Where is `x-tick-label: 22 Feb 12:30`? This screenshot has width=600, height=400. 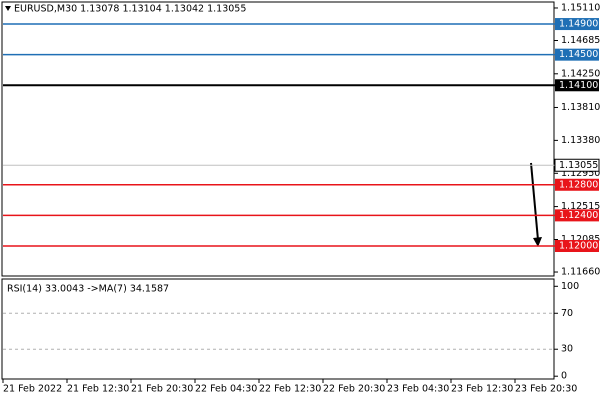
x-tick-label: 22 Feb 12:30 is located at coordinates (290, 389).